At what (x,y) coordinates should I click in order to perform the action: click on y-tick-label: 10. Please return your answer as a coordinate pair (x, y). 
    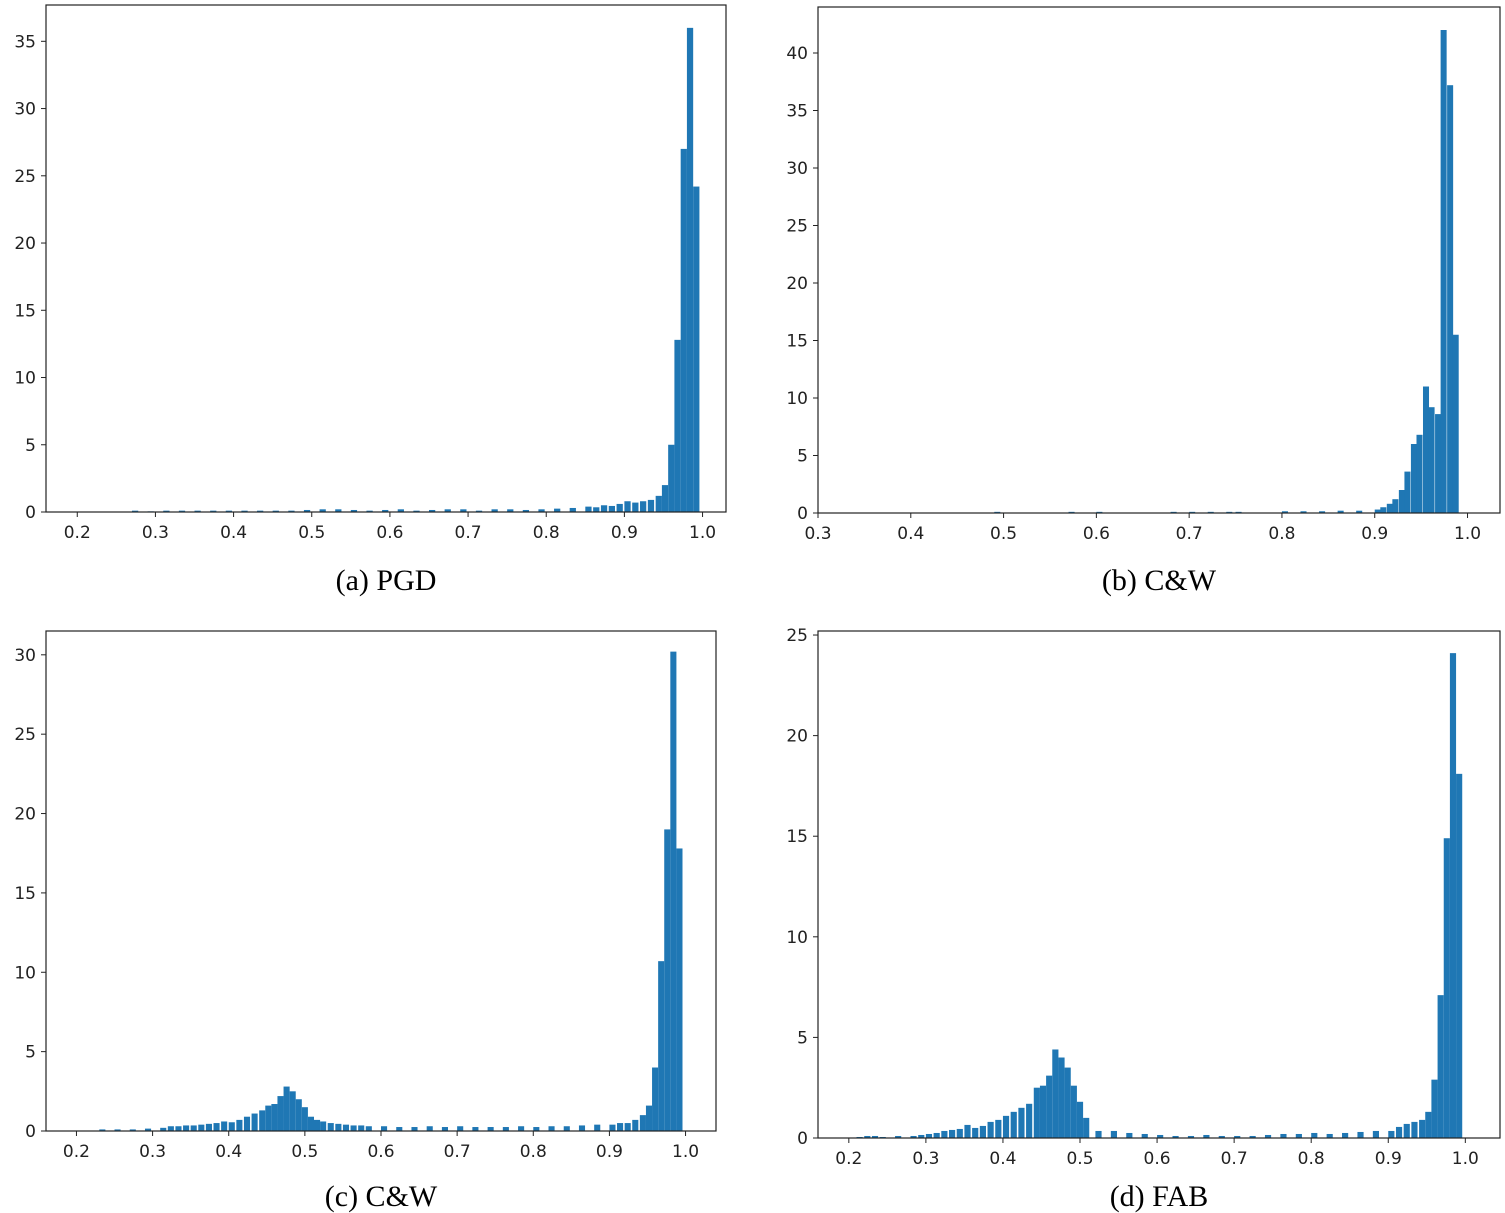
    Looking at the image, I should click on (25, 973).